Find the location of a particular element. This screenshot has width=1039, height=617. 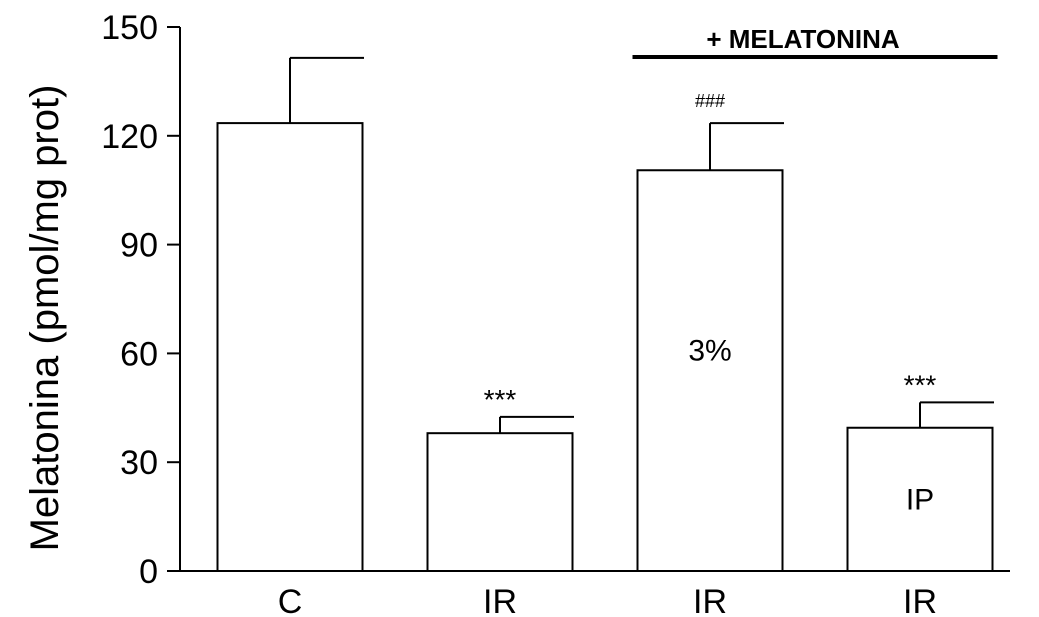

significance-marker: ### is located at coordinates (710, 101).